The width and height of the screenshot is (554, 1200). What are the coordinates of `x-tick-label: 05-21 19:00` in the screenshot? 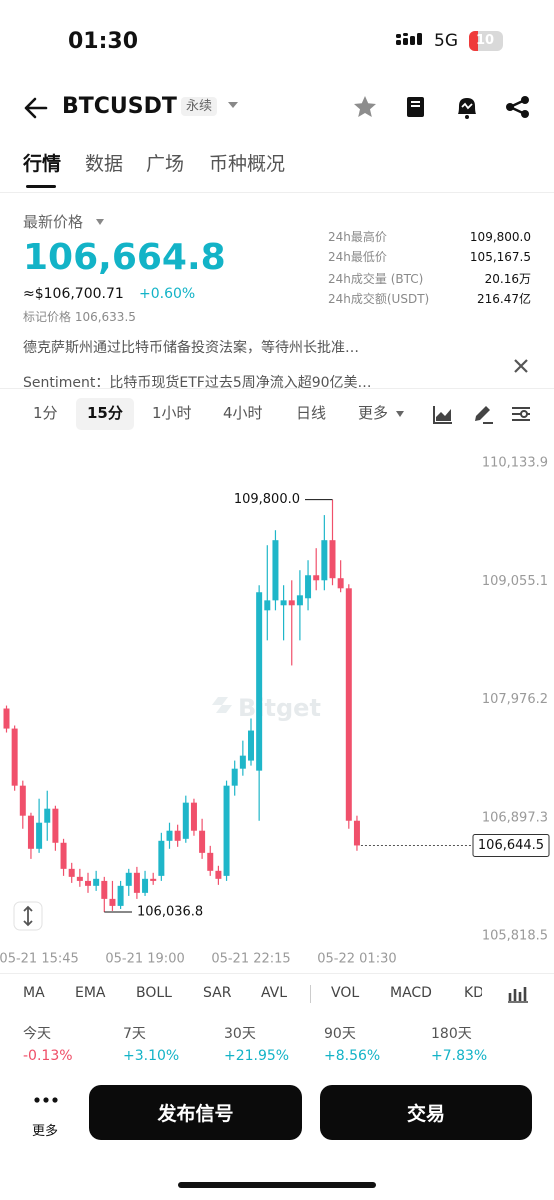 It's located at (144, 959).